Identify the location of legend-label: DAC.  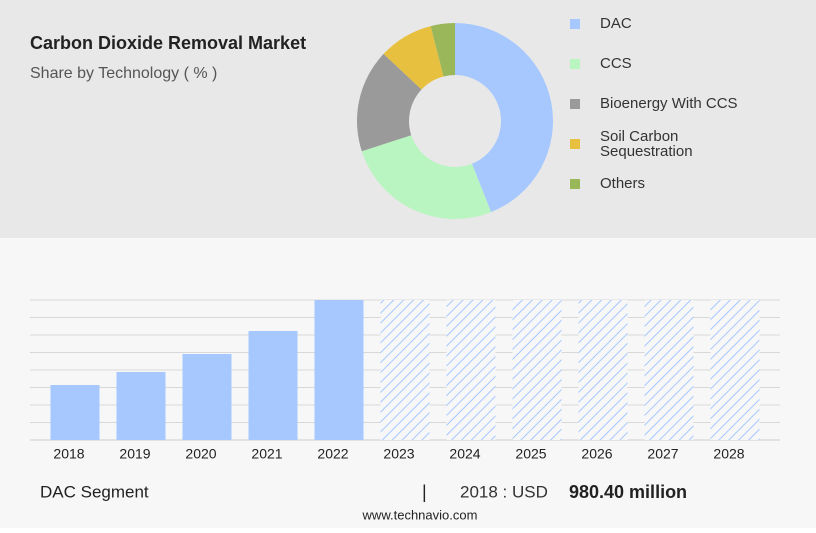
(616, 23).